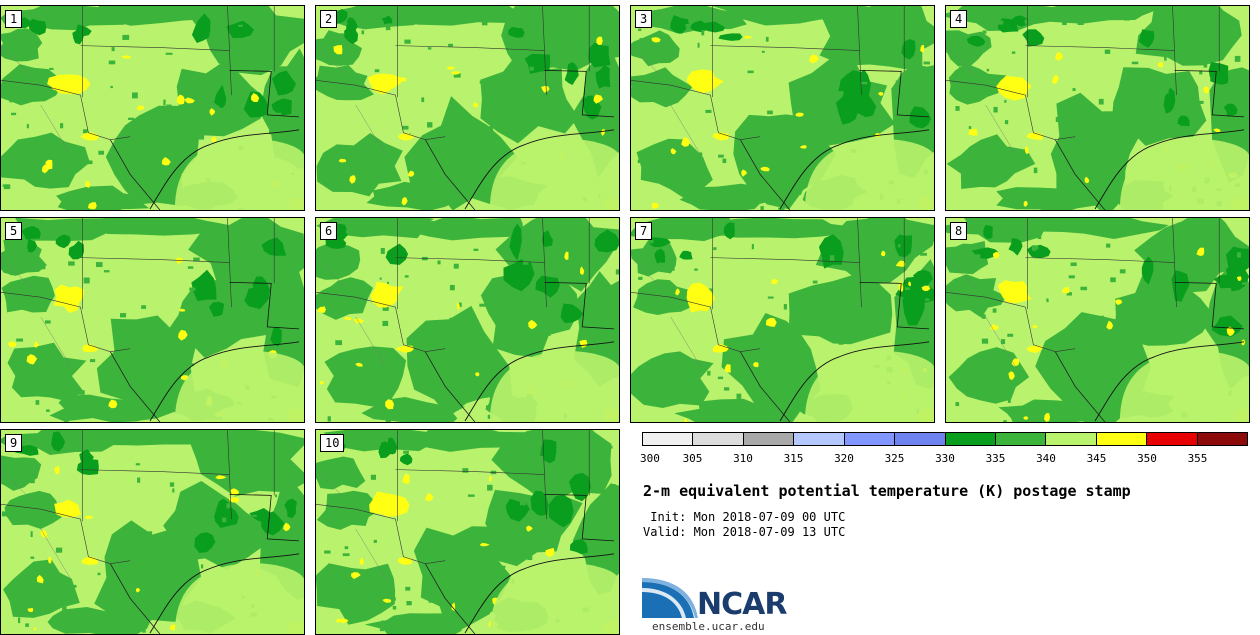 The height and width of the screenshot is (635, 1260). I want to click on map-panel: 2, so click(467, 108).